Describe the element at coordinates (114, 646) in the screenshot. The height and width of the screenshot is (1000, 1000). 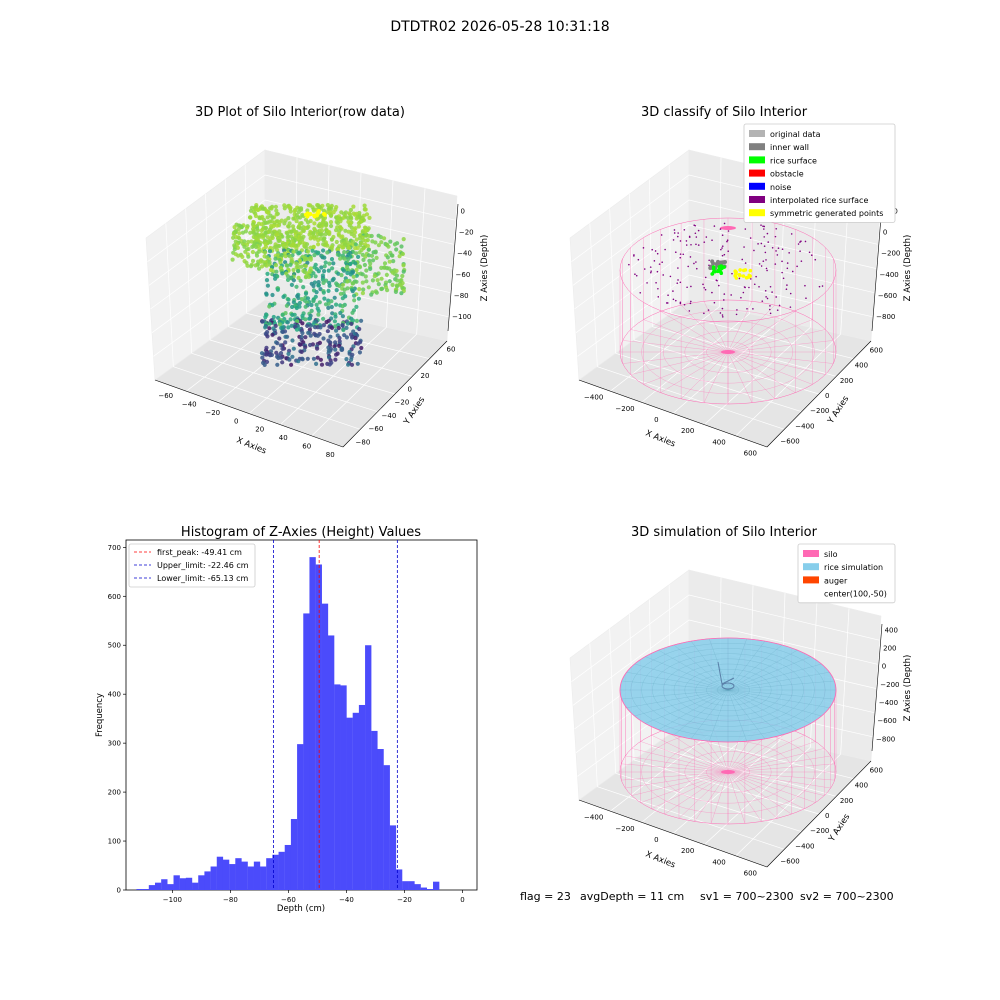
I see `y-tick-label: 500` at that location.